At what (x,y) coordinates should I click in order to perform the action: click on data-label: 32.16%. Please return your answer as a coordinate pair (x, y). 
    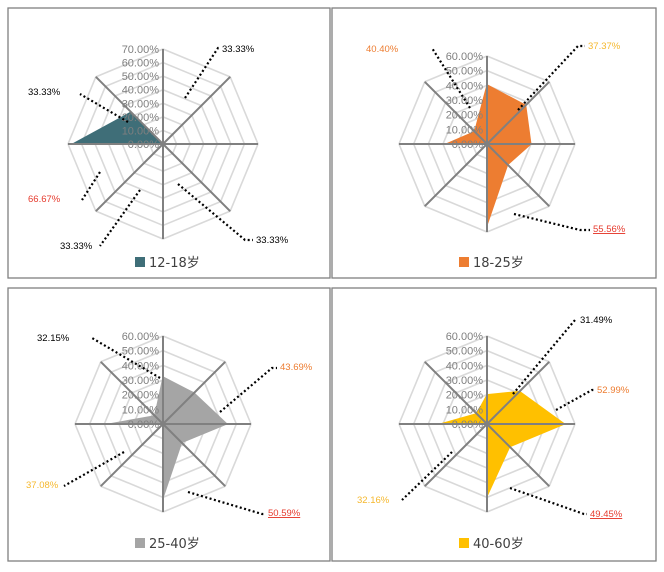
    Looking at the image, I should click on (373, 500).